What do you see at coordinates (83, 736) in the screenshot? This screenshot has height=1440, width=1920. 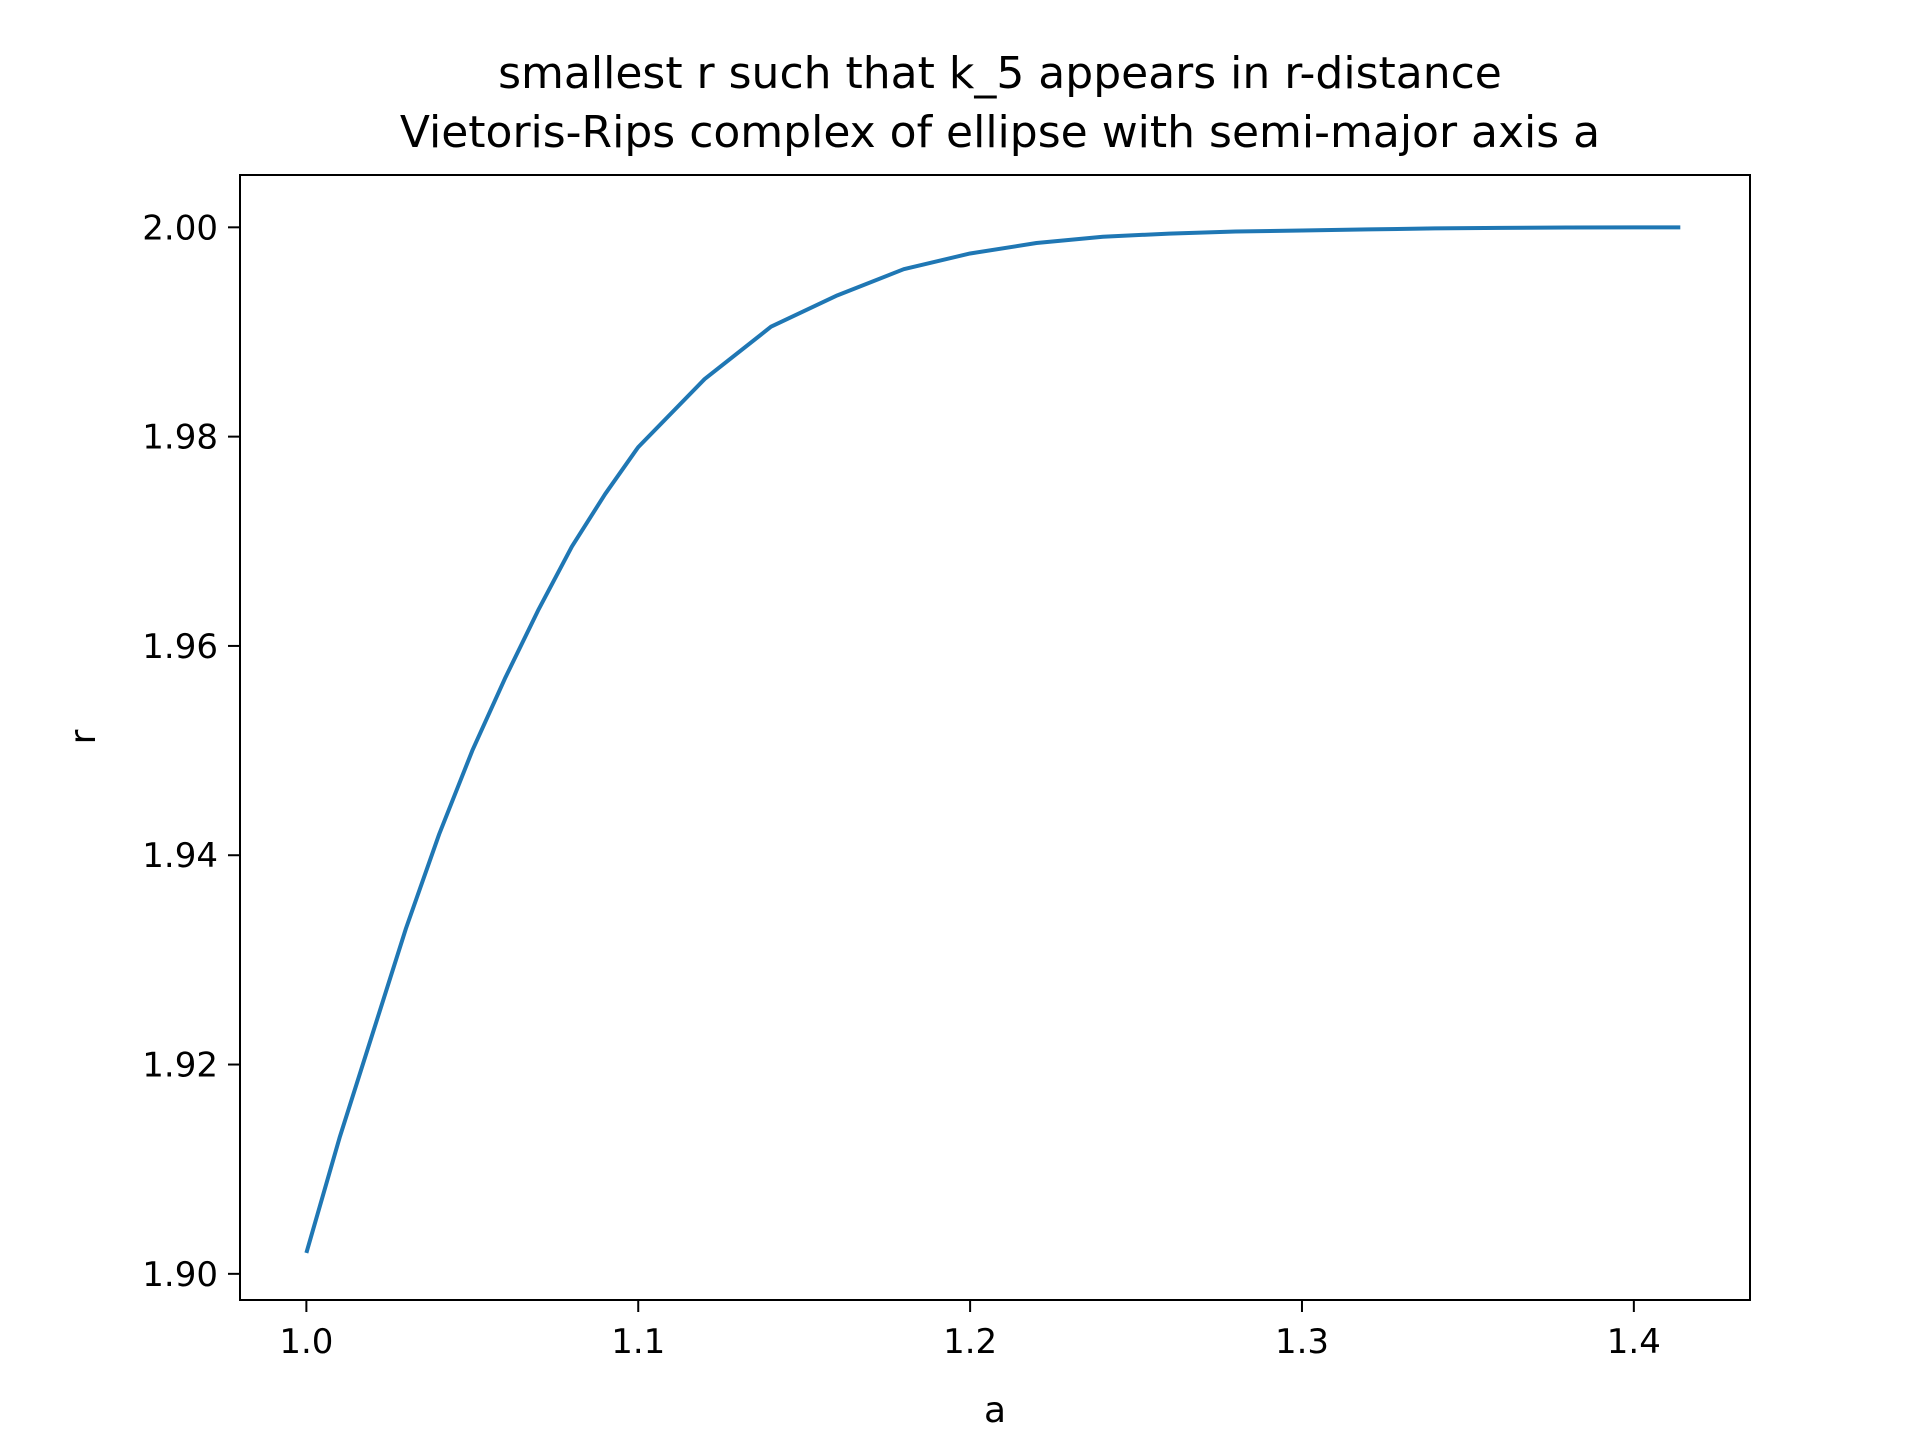 I see `y-axis-label: r` at bounding box center [83, 736].